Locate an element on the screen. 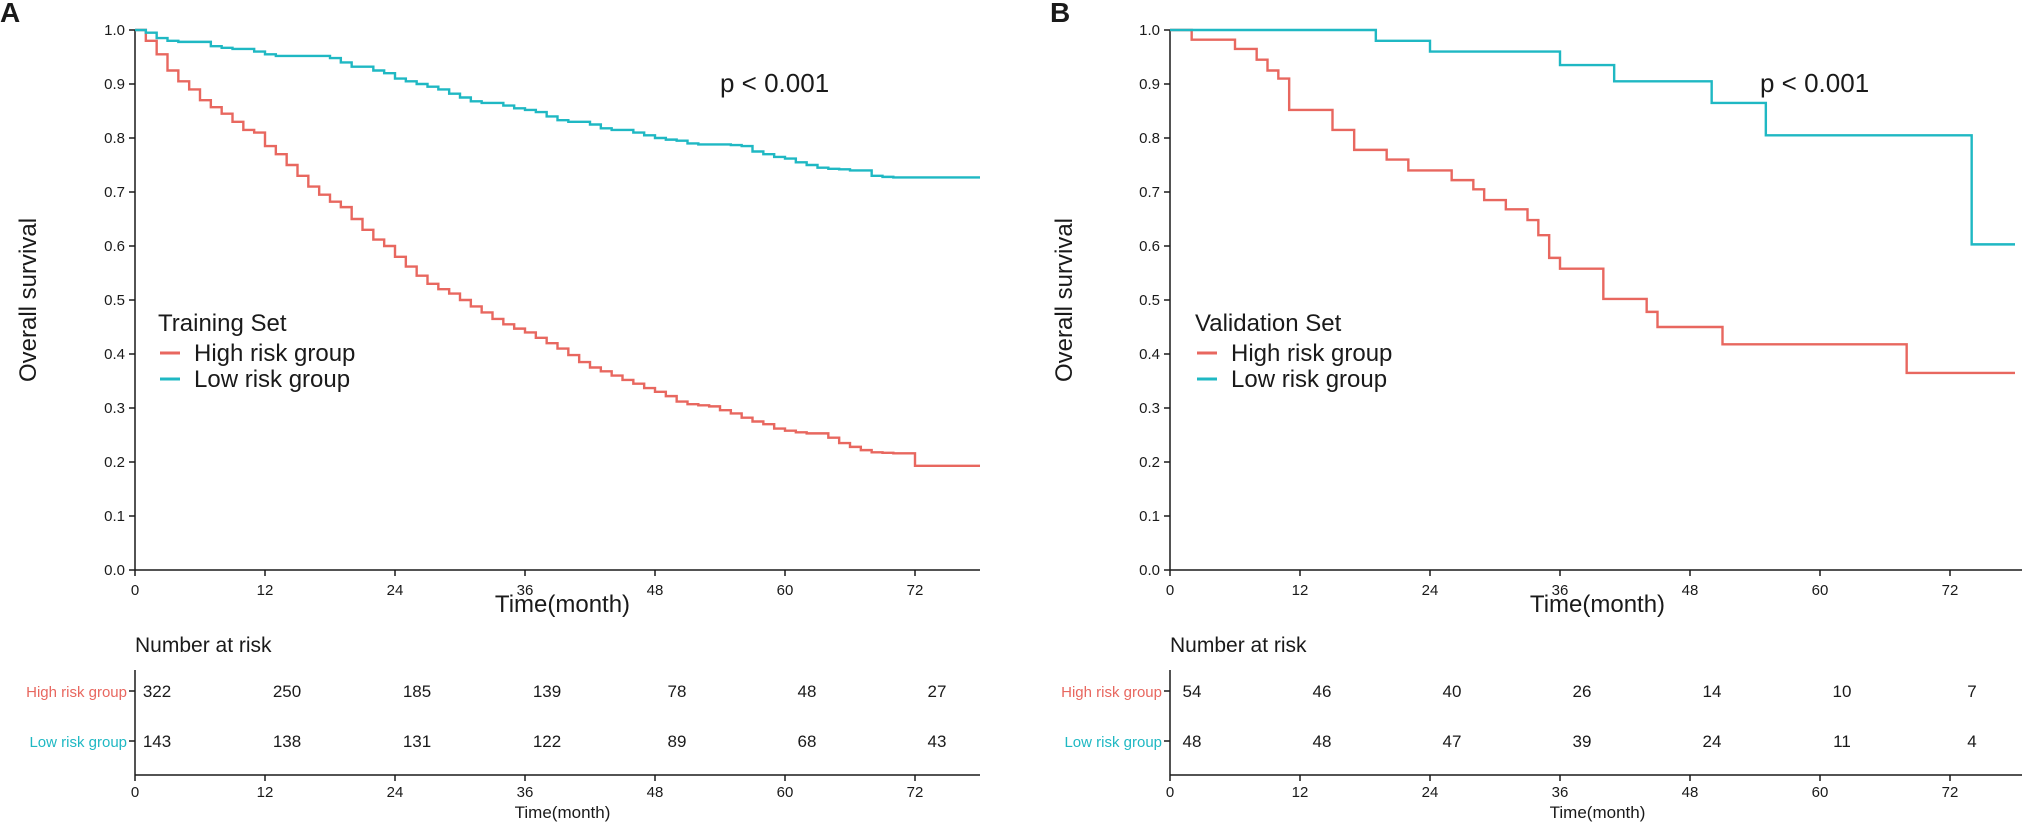  risk-count: 46 is located at coordinates (1322, 691).